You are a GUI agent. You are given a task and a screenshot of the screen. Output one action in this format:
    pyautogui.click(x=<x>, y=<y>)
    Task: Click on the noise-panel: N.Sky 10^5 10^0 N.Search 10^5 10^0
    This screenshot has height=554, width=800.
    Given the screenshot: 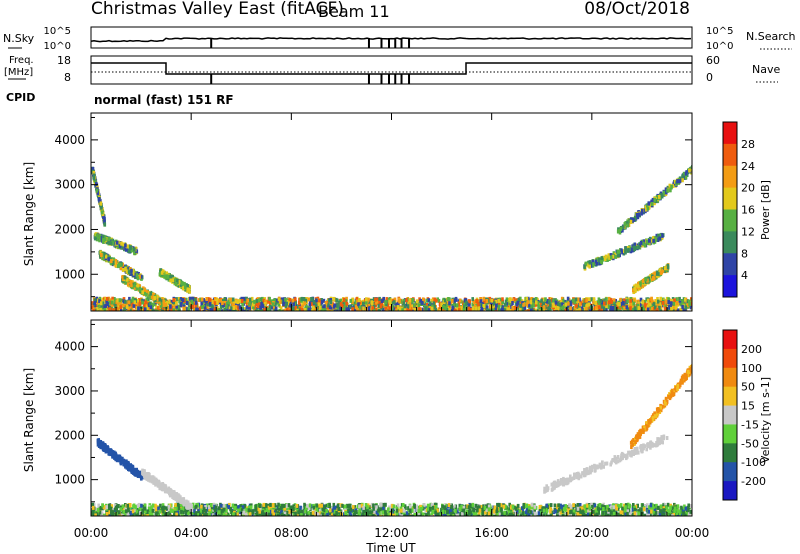 What is the action you would take?
    pyautogui.click(x=399, y=39)
    